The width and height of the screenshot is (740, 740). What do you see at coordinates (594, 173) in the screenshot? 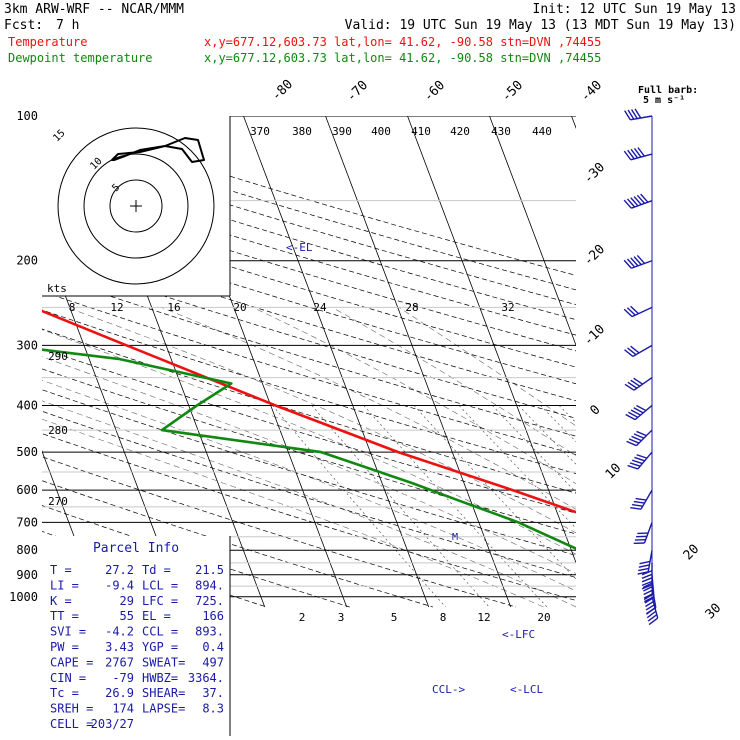
I see `temperature-tick-label: -30` at bounding box center [594, 173].